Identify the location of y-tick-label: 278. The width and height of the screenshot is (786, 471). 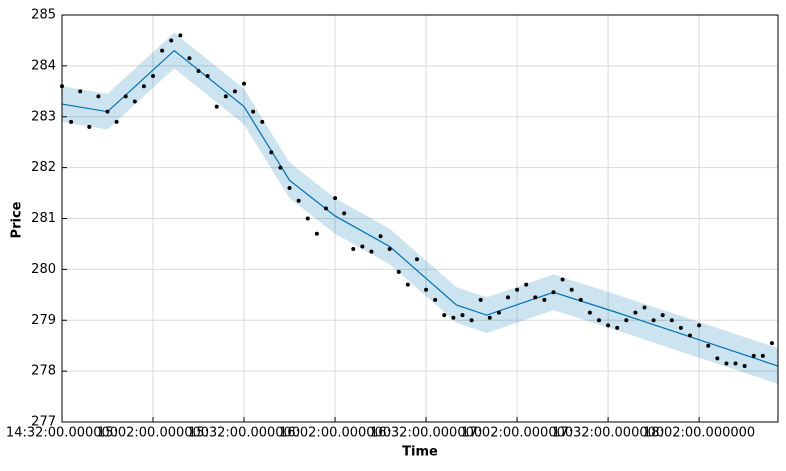
(43, 371).